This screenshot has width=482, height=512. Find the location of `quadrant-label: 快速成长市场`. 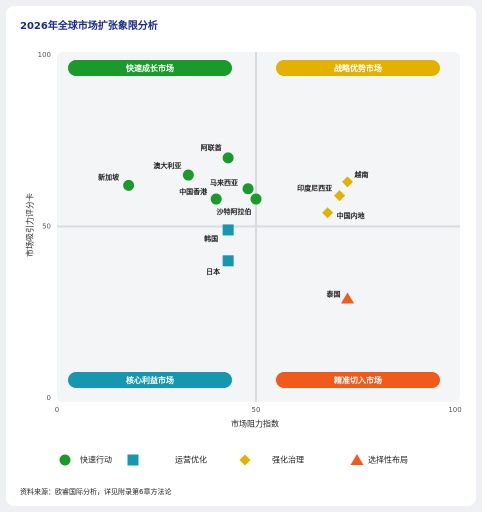

quadrant-label: 快速成长市场 is located at coordinates (150, 68).